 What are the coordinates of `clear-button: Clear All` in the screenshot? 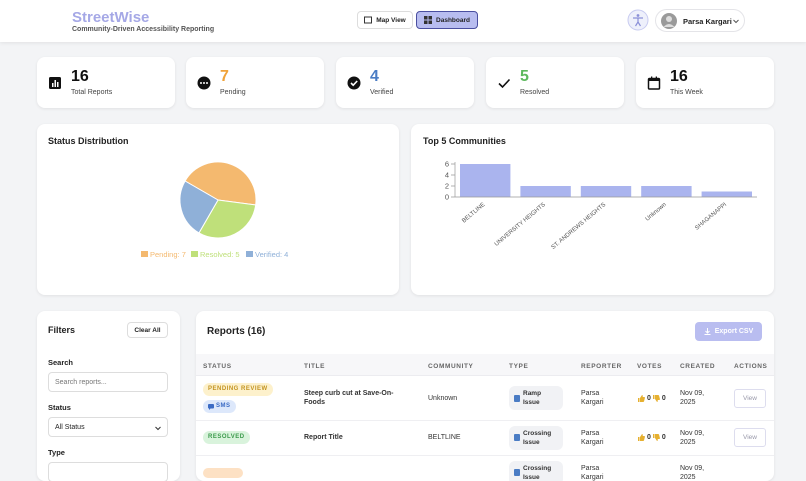 It's located at (147, 330).